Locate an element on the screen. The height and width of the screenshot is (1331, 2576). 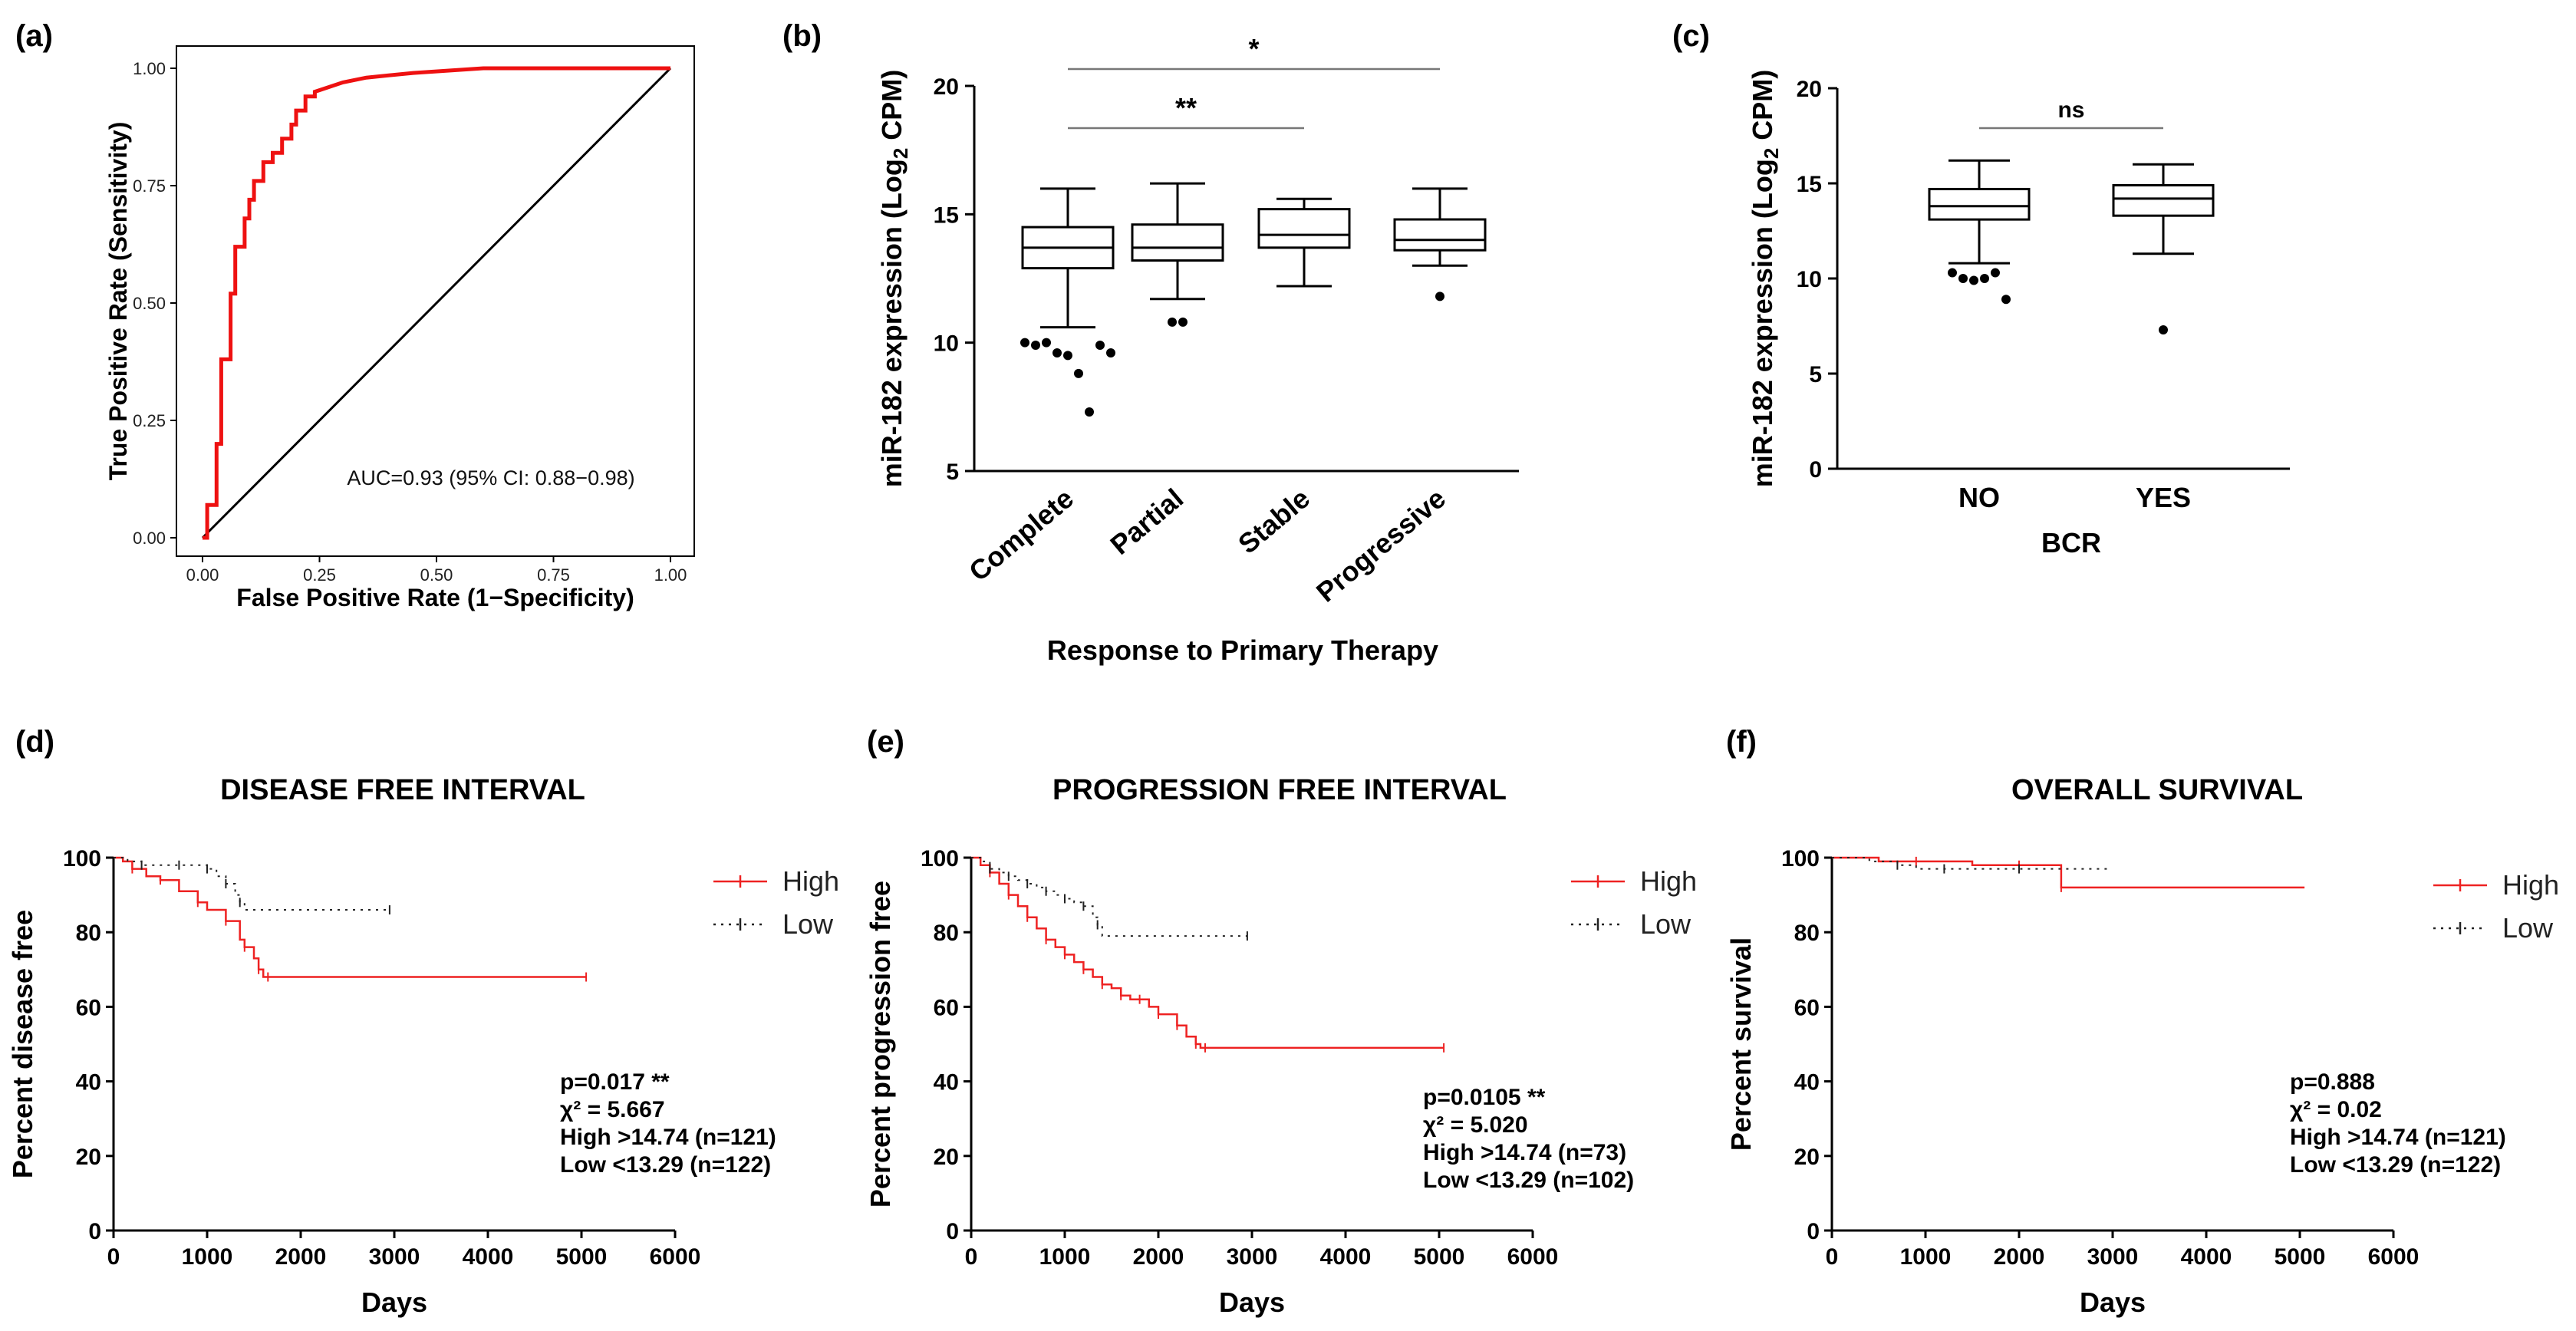
legend-item-low: Low is located at coordinates (773, 924).